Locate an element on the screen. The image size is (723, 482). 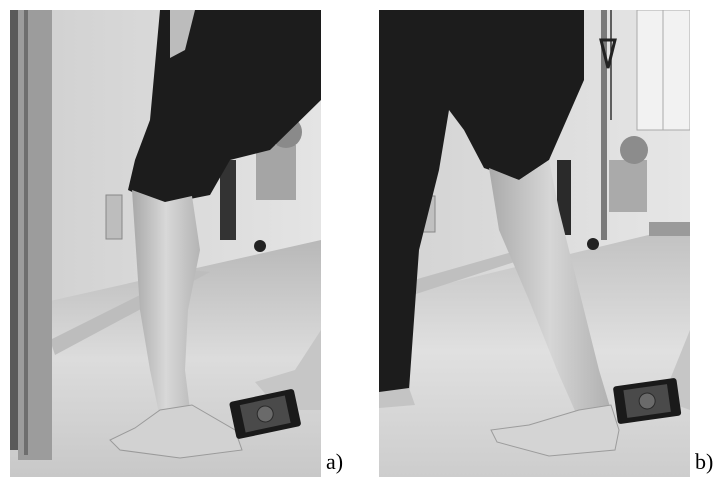
cable-machine-post is located at coordinates (604, 125).